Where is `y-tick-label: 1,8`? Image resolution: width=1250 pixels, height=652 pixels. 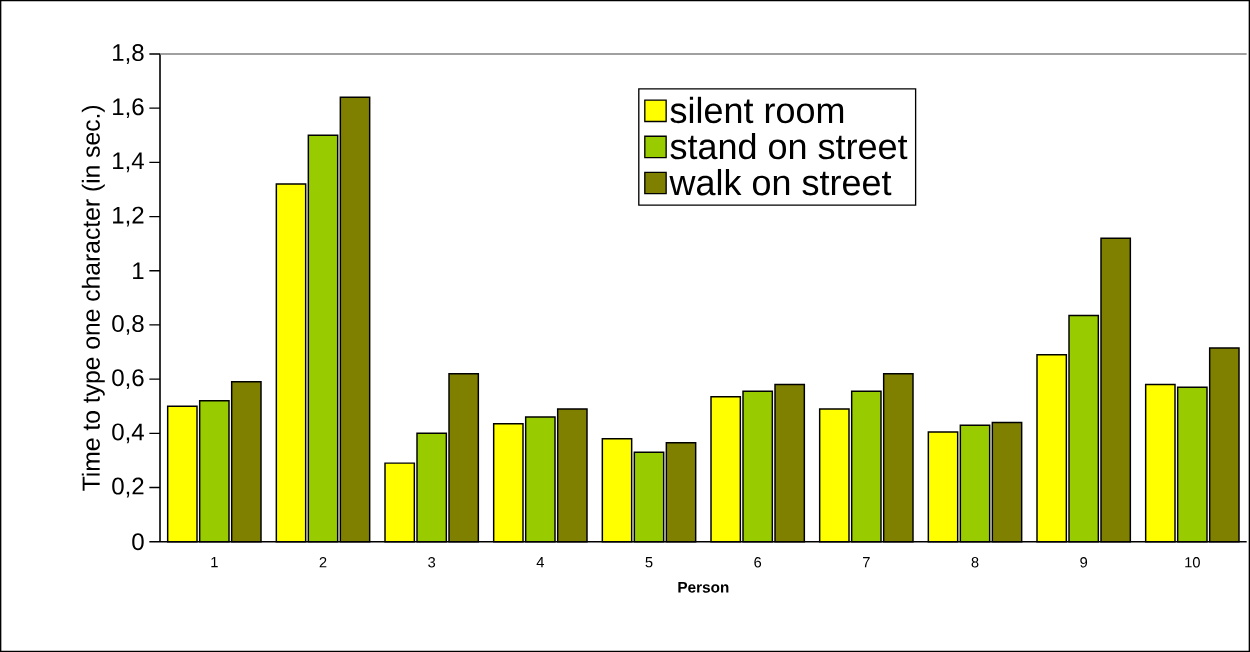 y-tick-label: 1,8 is located at coordinates (128, 54).